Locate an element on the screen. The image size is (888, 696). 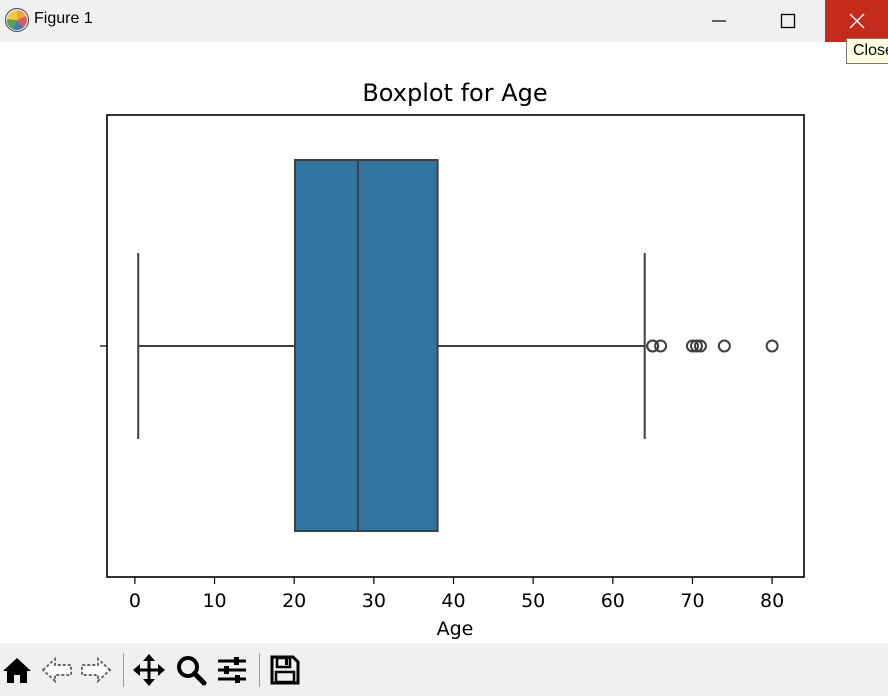
x-tick-label: 30 is located at coordinates (374, 601).